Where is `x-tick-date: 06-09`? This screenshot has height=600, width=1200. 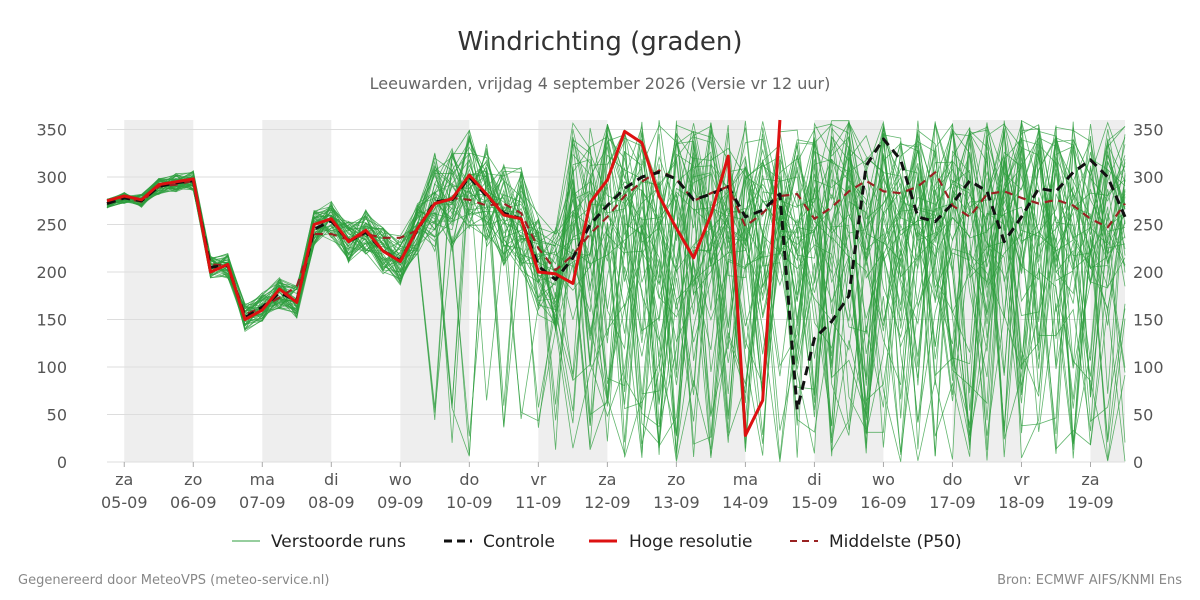 x-tick-date: 06-09 is located at coordinates (193, 502).